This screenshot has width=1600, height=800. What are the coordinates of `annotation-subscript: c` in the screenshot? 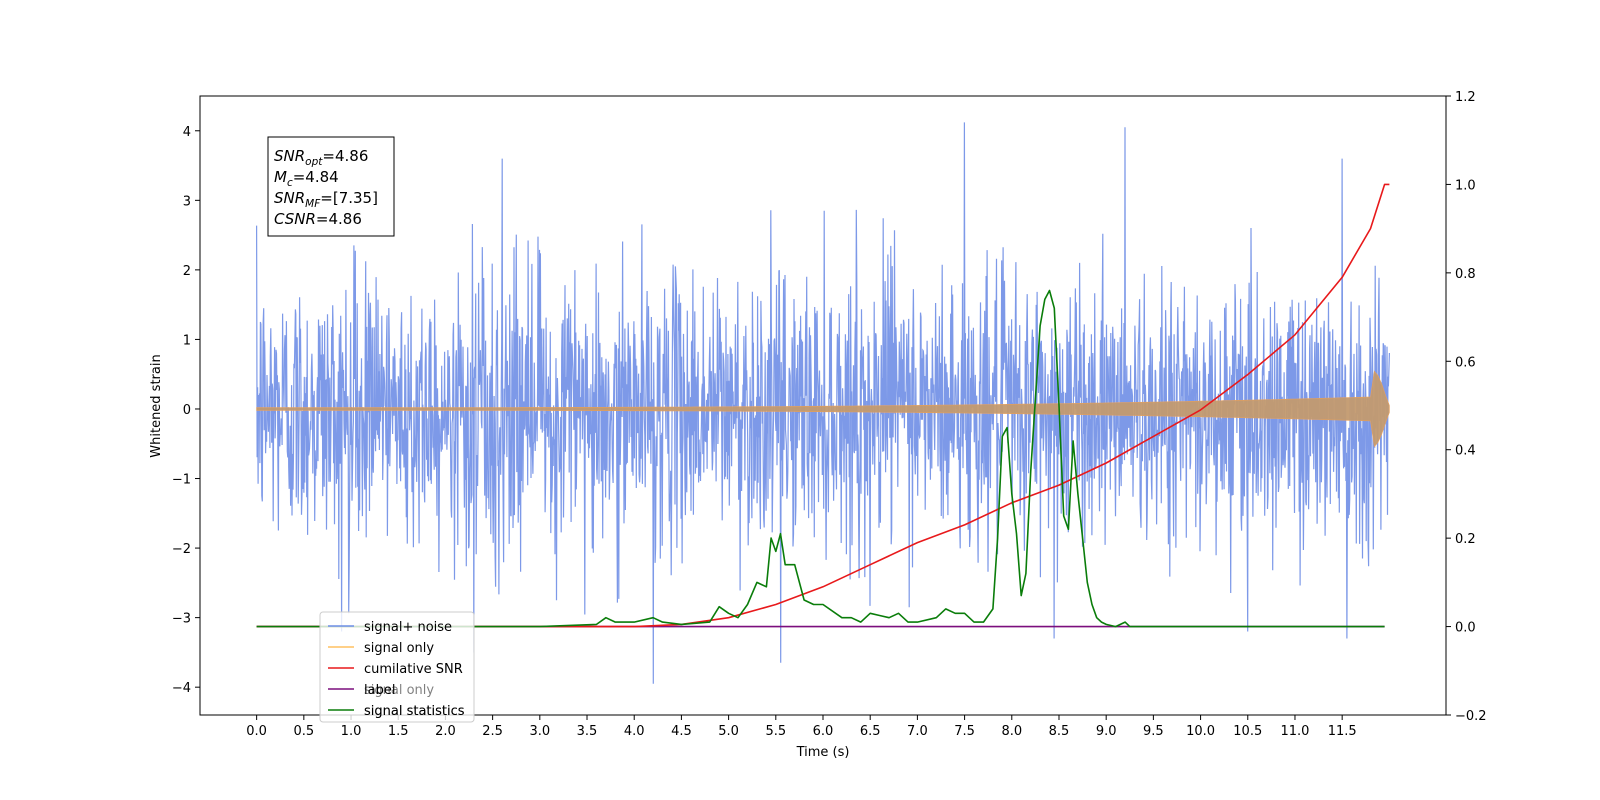 It's located at (290, 183).